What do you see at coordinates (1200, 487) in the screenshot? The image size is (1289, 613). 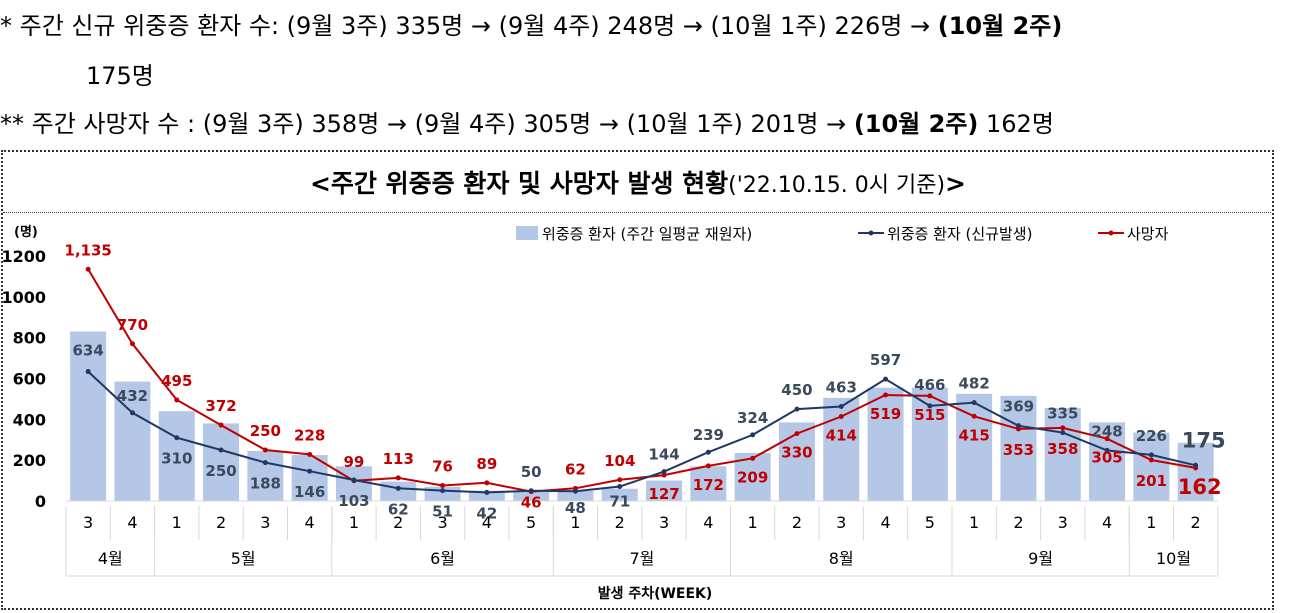 I see `data-label-death: 162` at bounding box center [1200, 487].